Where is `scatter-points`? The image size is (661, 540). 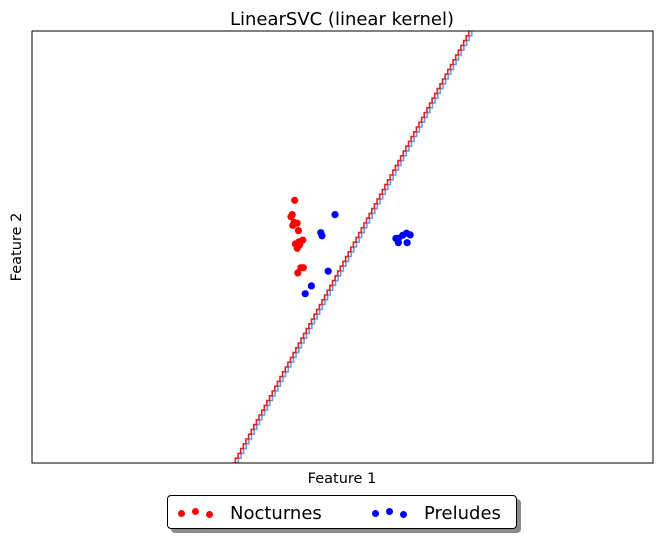
scatter-points is located at coordinates (350, 247).